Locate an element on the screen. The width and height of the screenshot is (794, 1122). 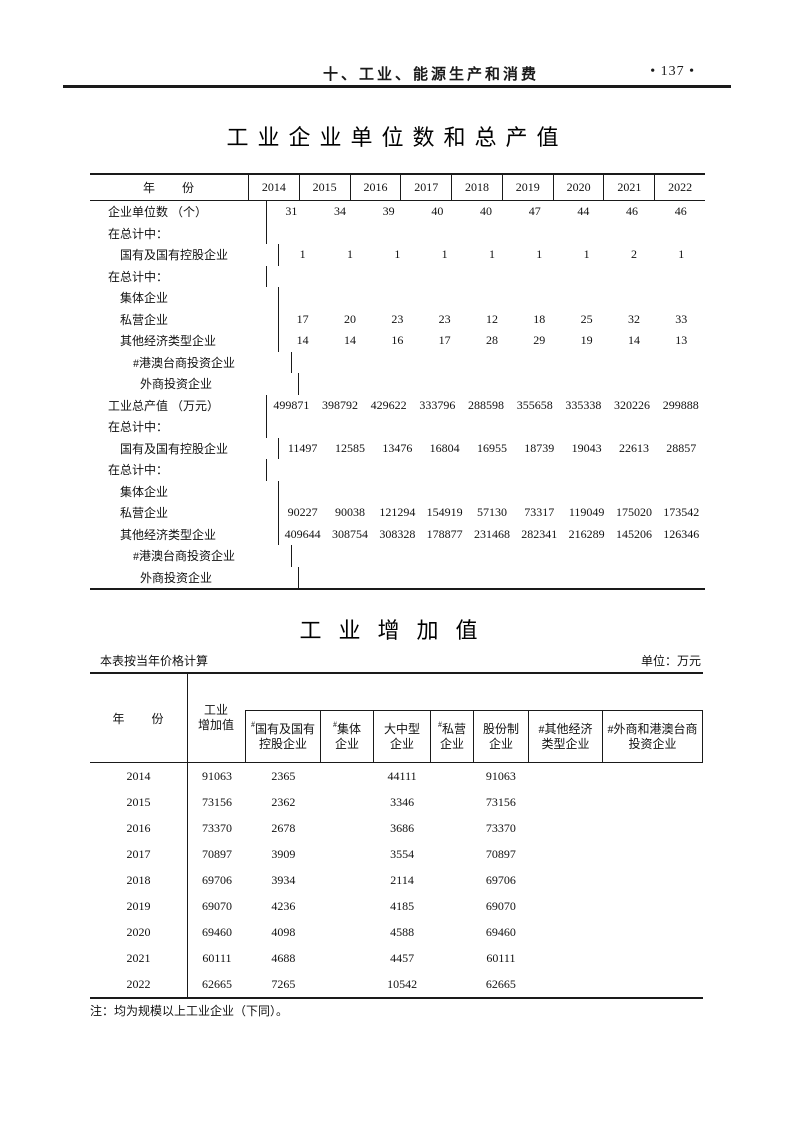
table1-year-column-header: 2019 is located at coordinates (527, 187).